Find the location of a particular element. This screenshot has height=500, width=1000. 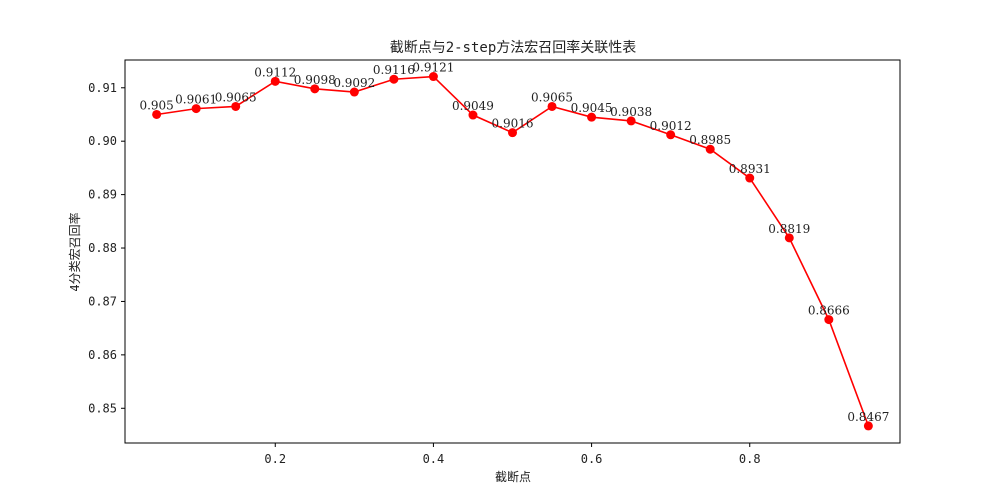

data-label: 0.9049 is located at coordinates (473, 106).